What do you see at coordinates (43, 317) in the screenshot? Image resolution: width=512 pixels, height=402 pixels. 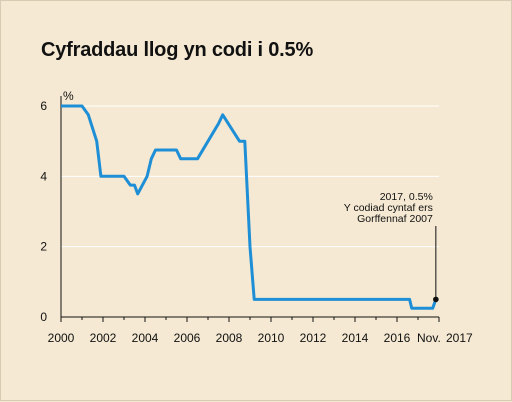 I see `y-tick-label: 0` at bounding box center [43, 317].